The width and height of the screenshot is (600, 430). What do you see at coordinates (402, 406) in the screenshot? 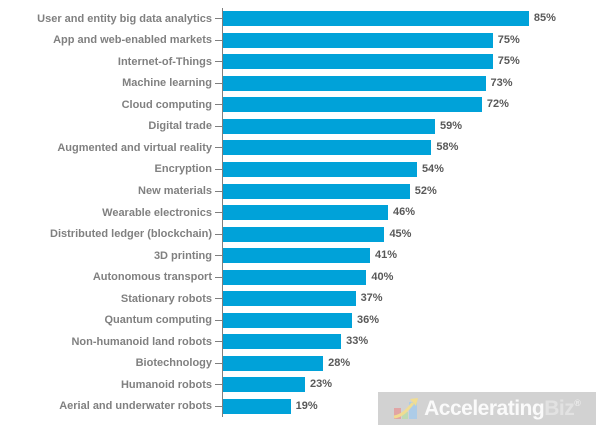
I see `bar-area: 19%` at bounding box center [402, 406].